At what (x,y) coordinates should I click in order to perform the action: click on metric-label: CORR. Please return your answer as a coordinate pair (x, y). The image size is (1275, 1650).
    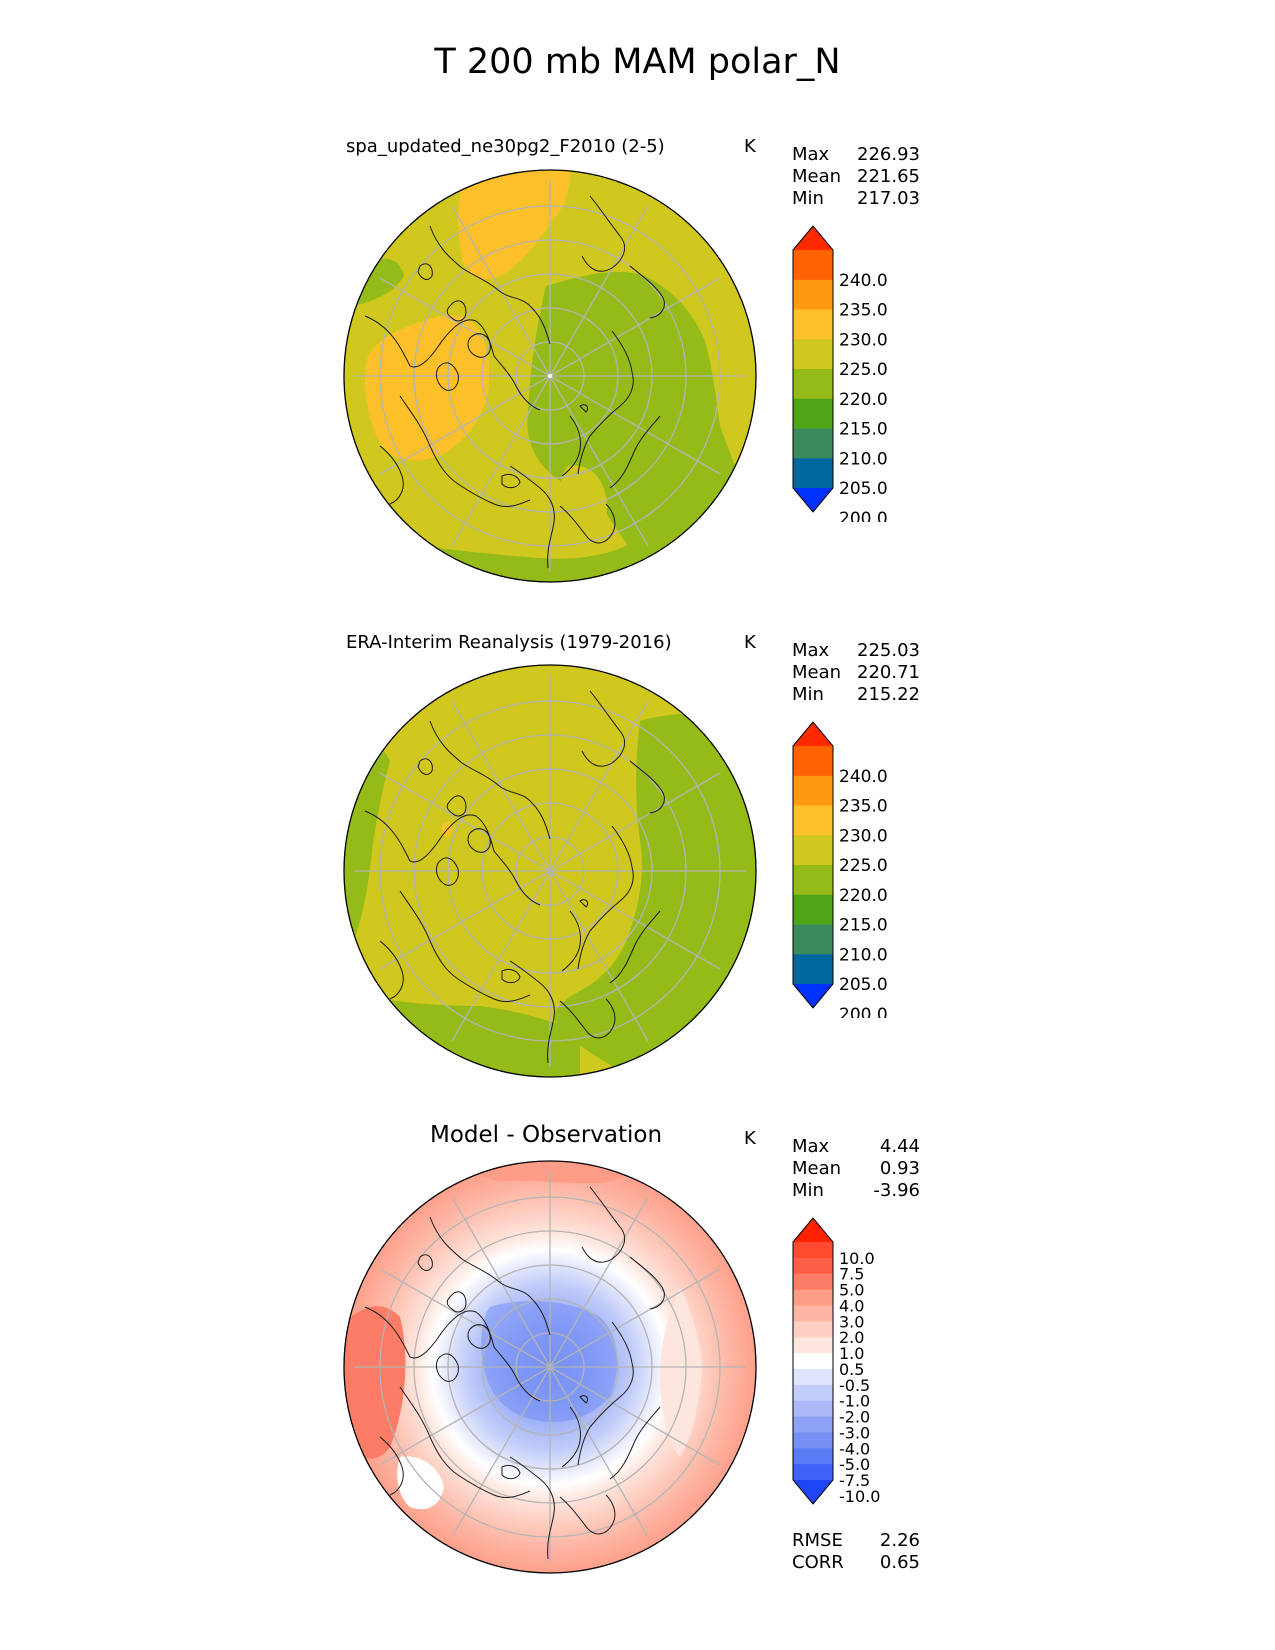
    Looking at the image, I should click on (818, 1562).